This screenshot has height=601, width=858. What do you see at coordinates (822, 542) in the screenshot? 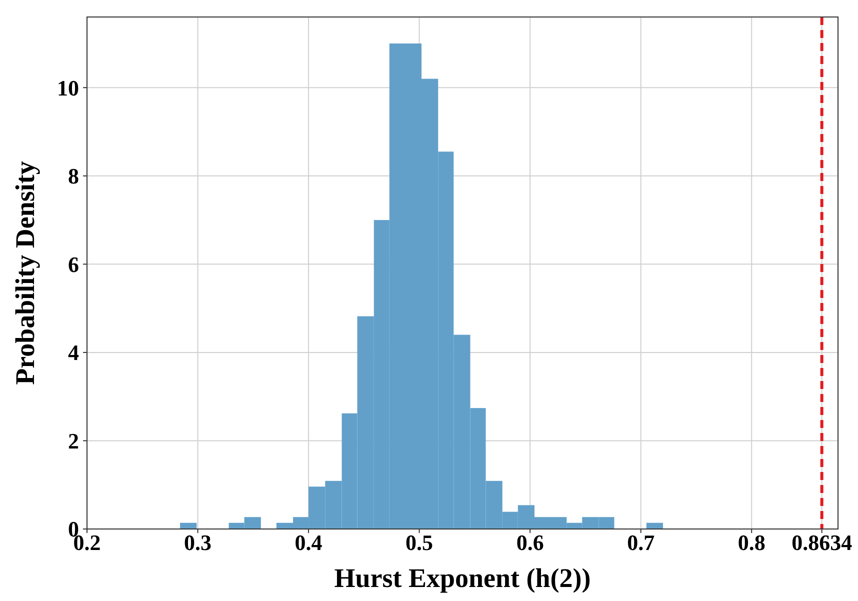
I see `x-tick-label: 0.8634` at bounding box center [822, 542].